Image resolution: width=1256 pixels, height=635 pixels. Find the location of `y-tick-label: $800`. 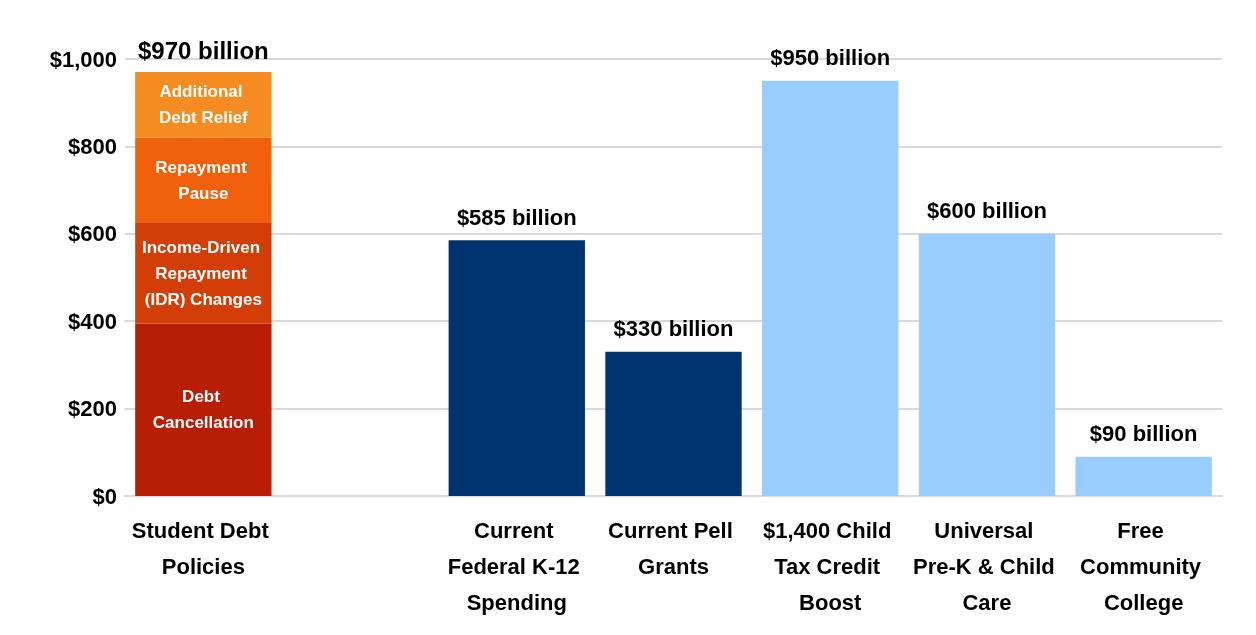

y-tick-label: $800 is located at coordinates (92, 146).